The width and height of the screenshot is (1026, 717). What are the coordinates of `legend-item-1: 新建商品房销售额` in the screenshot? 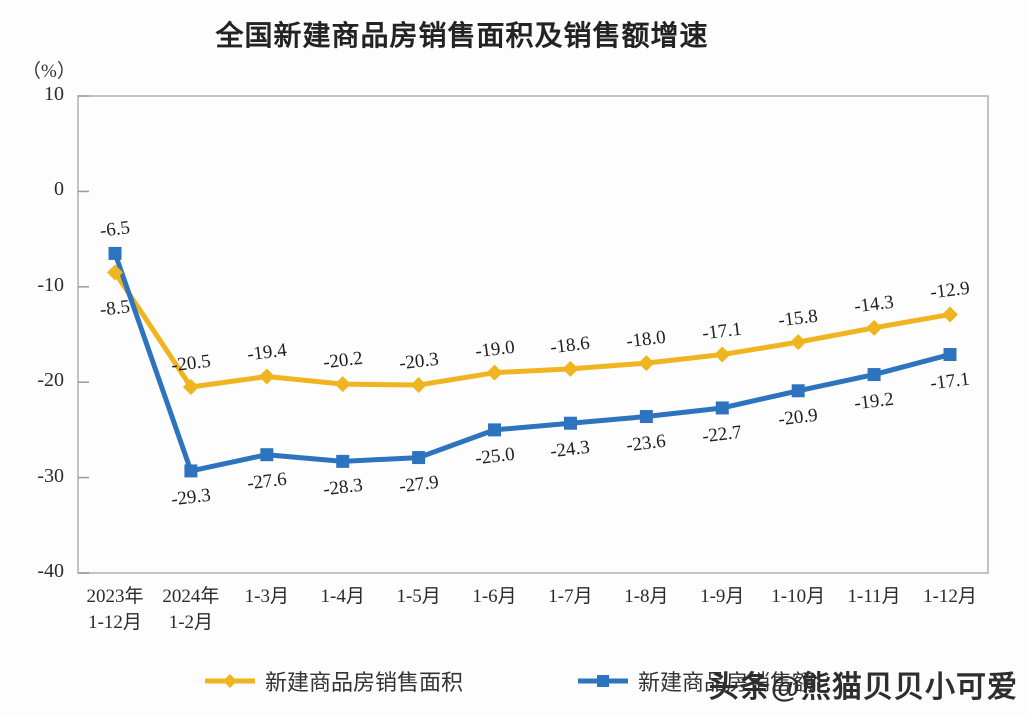 It's located at (696, 681).